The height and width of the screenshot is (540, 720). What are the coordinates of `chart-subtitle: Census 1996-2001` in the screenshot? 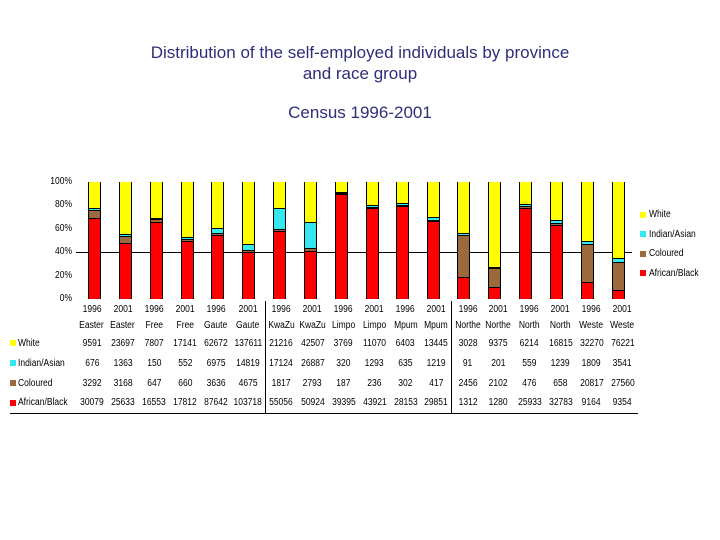 It's located at (360, 112).